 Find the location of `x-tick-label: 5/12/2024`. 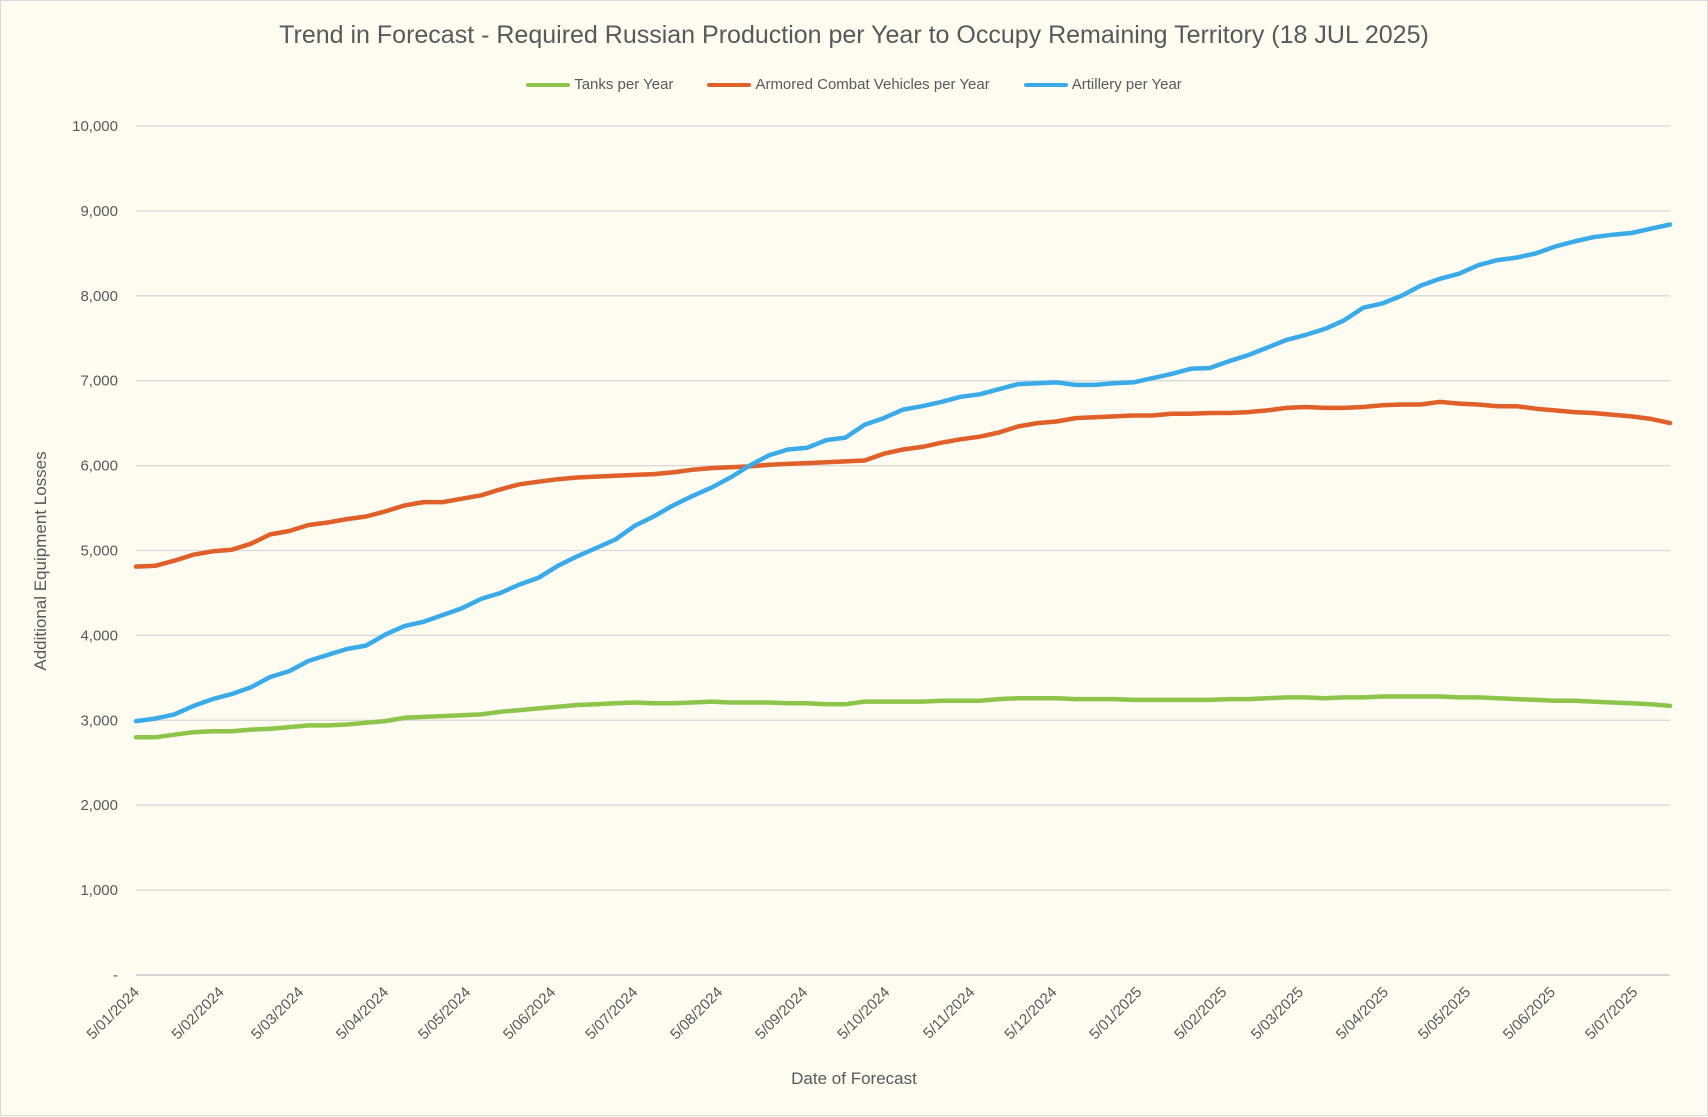

x-tick-label: 5/12/2024 is located at coordinates (1030, 1013).